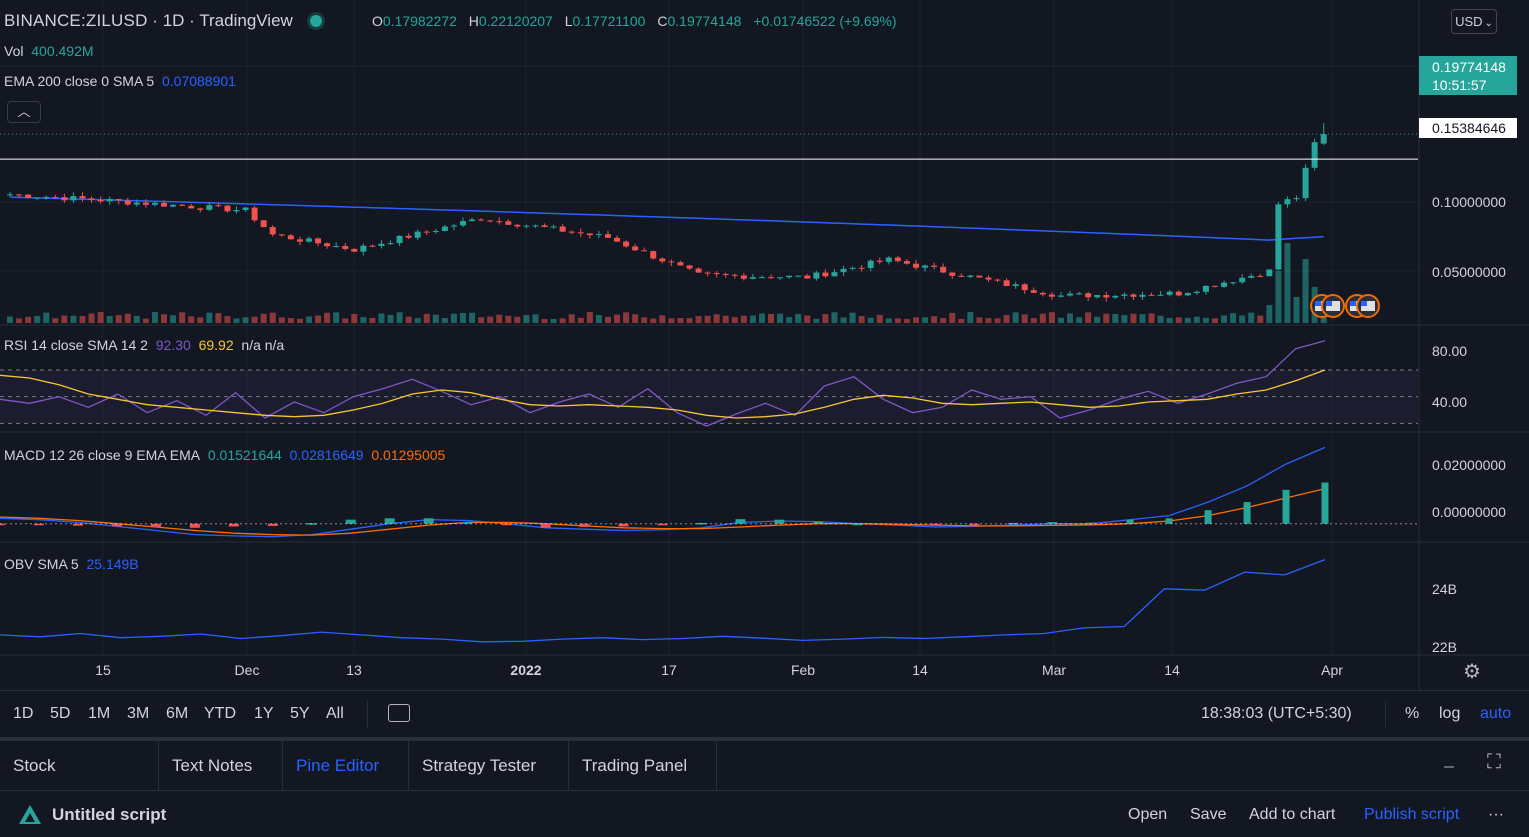 The height and width of the screenshot is (837, 1529). Describe the element at coordinates (1345, 306) in the screenshot. I see `event-flags` at that location.